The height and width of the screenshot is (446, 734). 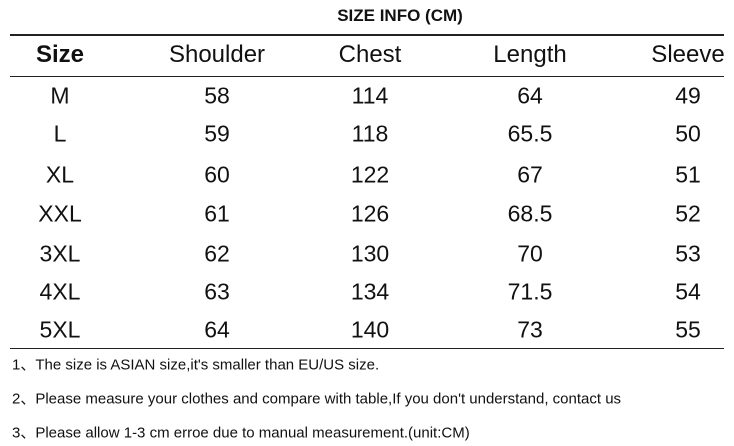 What do you see at coordinates (688, 54) in the screenshot?
I see `header-cell: Sleeve` at bounding box center [688, 54].